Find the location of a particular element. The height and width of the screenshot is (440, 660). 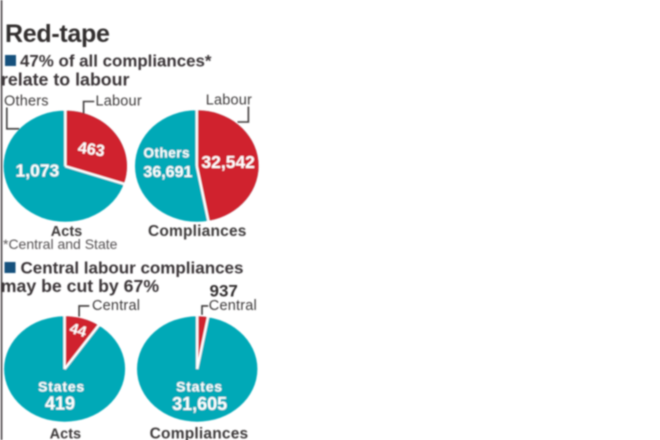

svg-text: 463 is located at coordinates (91, 150).